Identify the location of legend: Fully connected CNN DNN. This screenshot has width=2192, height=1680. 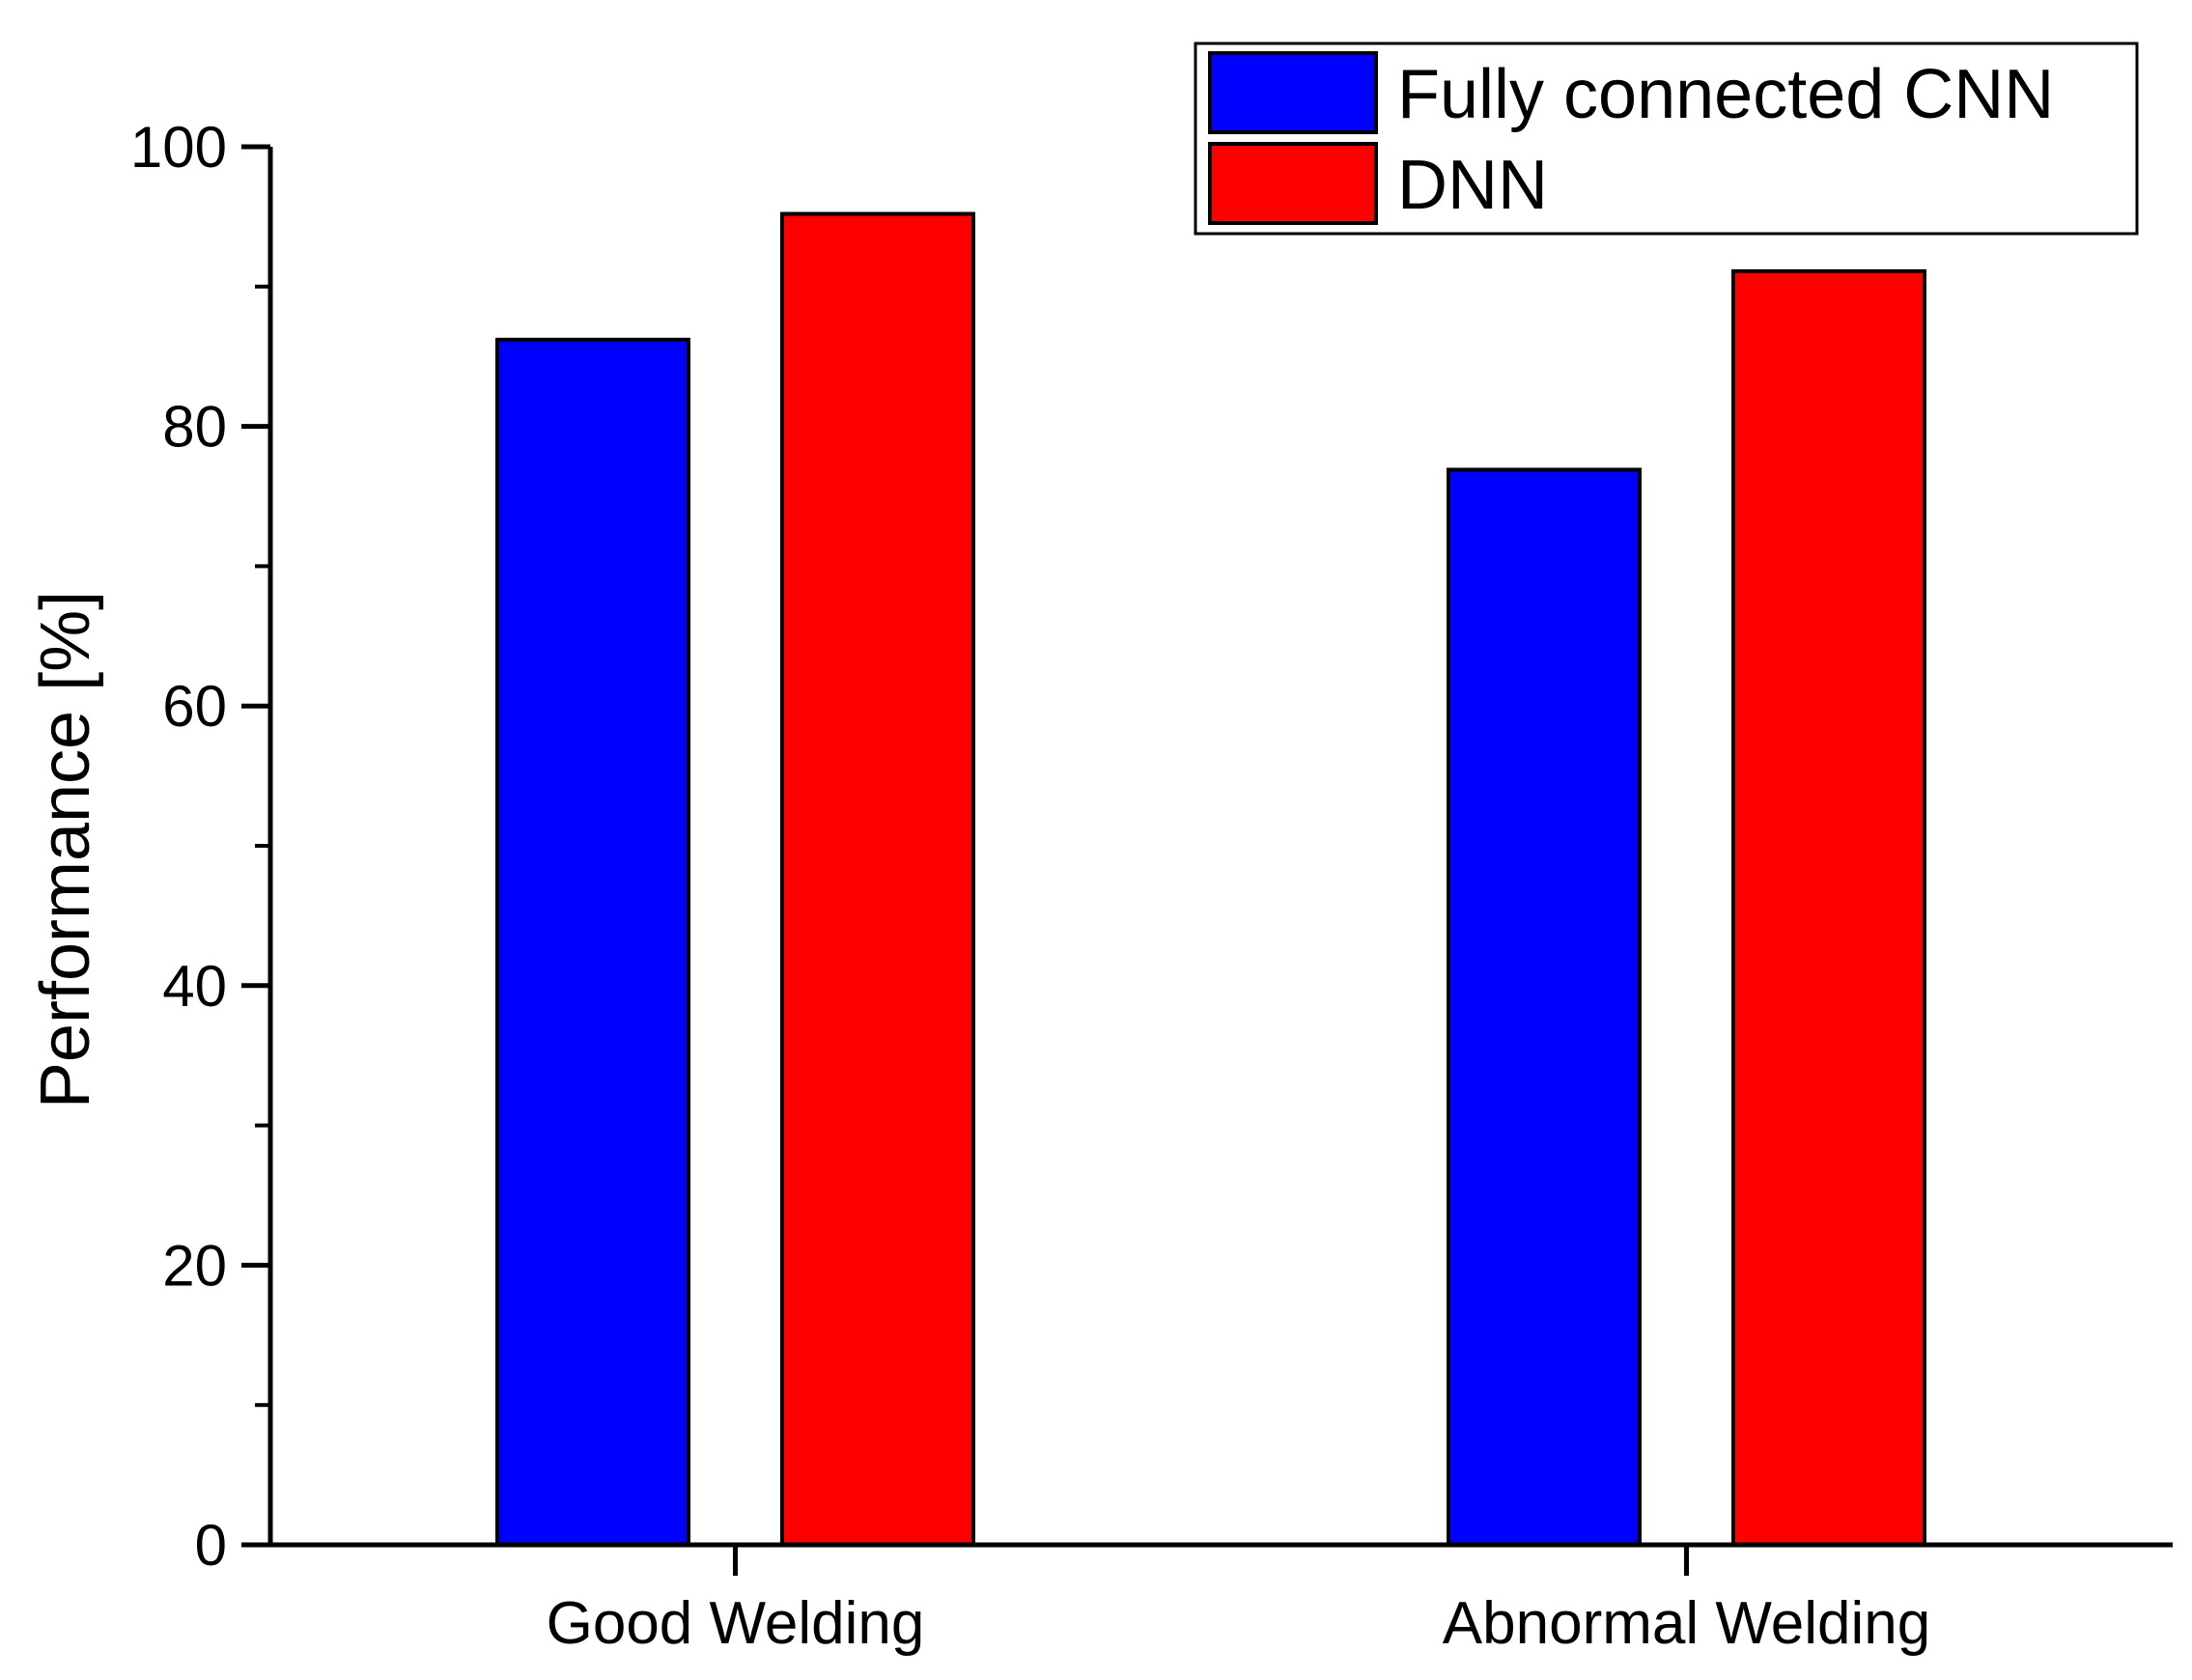
(1666, 139).